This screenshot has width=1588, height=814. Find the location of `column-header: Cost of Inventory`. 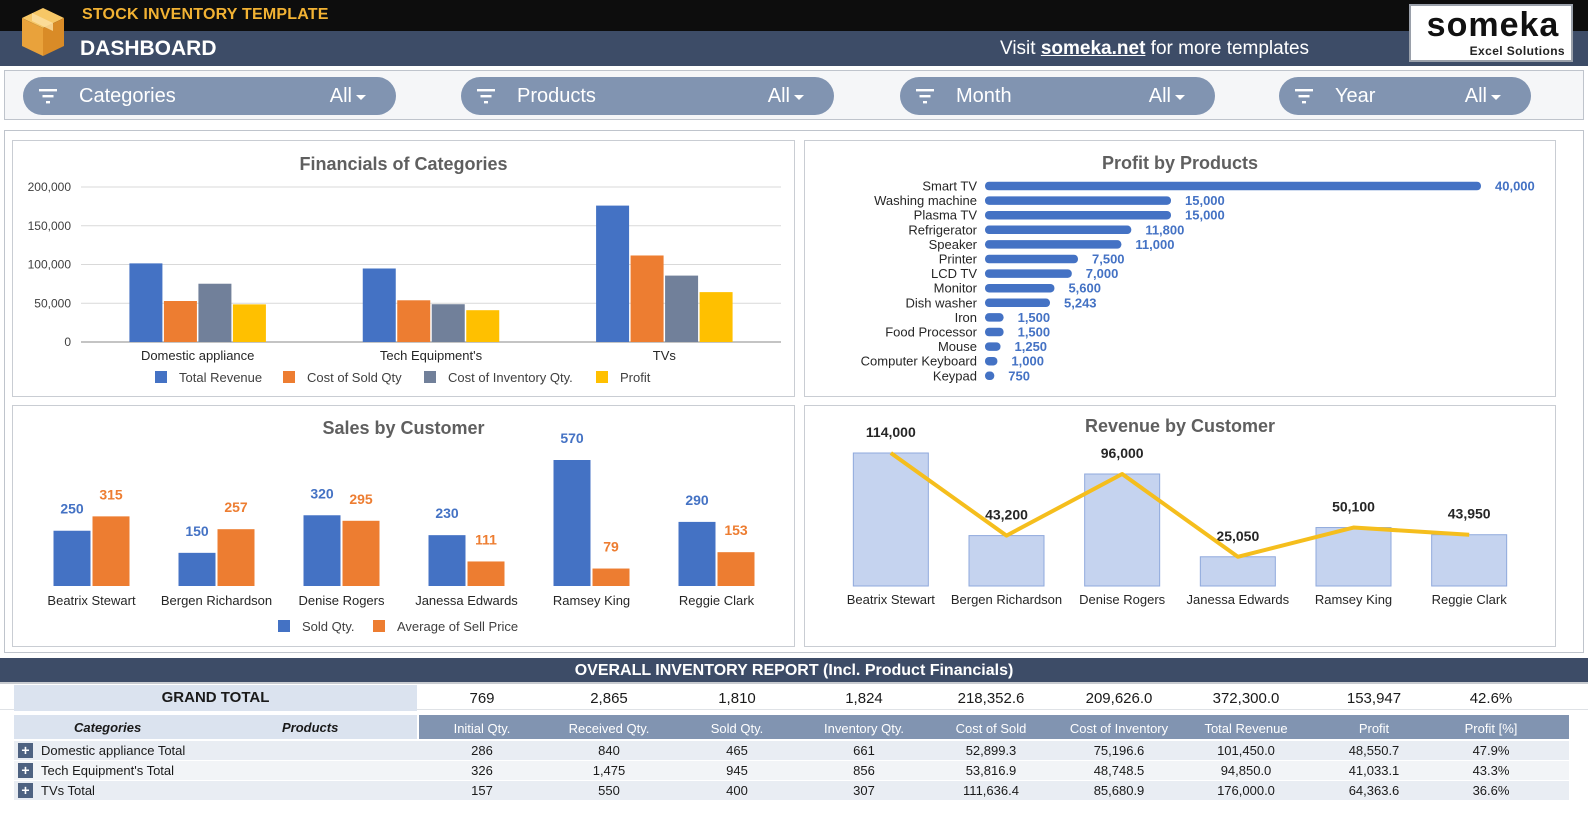

column-header: Cost of Inventory is located at coordinates (1119, 728).